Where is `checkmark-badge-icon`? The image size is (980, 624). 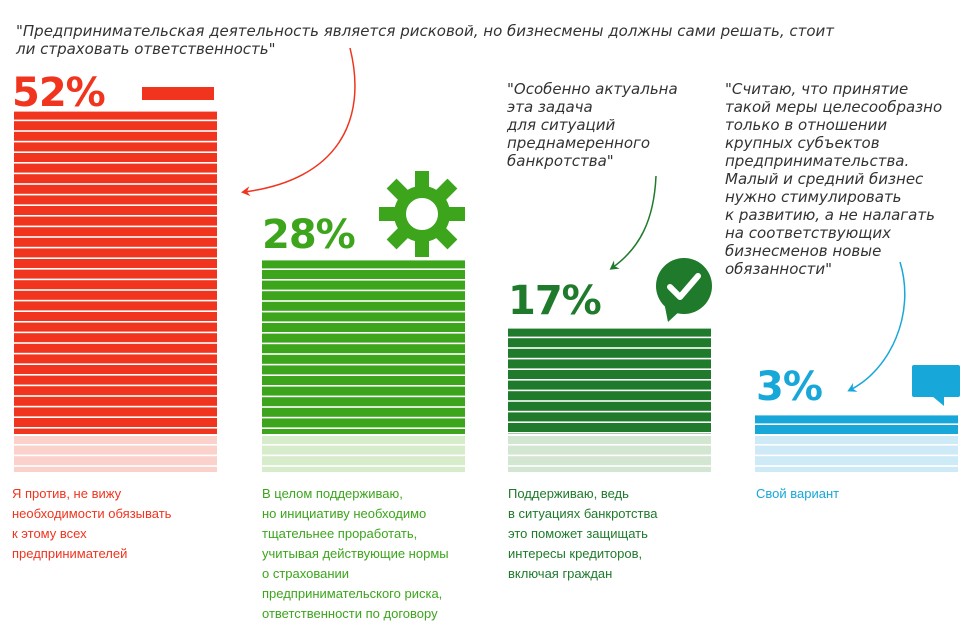 checkmark-badge-icon is located at coordinates (684, 290).